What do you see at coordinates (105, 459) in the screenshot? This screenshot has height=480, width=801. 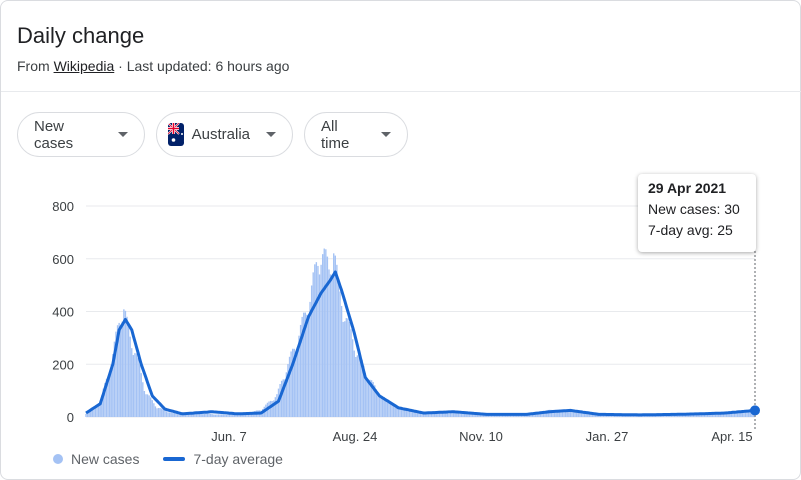 I see `legend-new-cases: New cases` at bounding box center [105, 459].